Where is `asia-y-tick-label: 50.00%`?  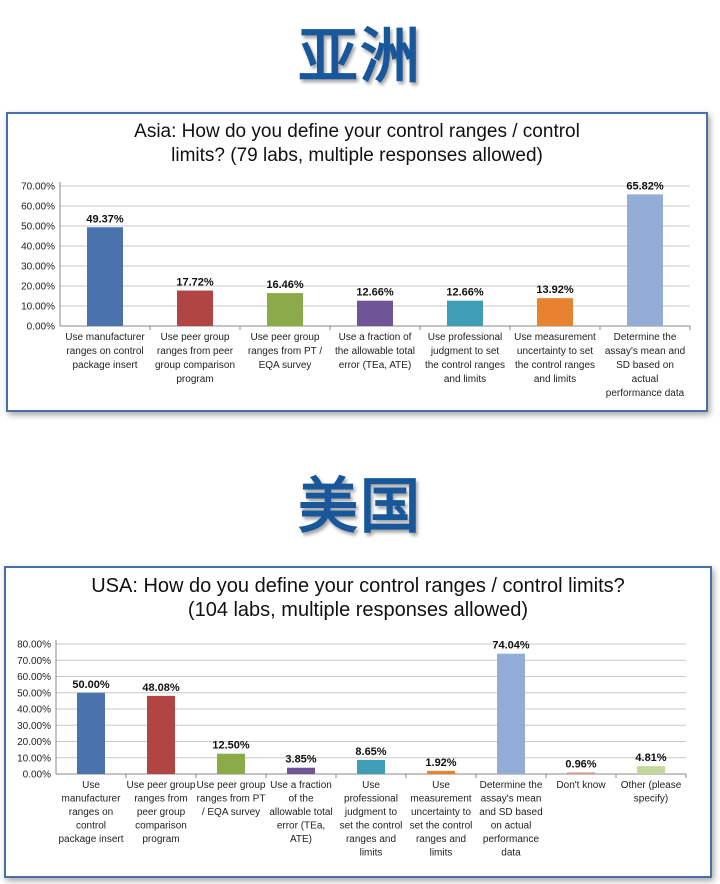 asia-y-tick-label: 50.00% is located at coordinates (38, 227).